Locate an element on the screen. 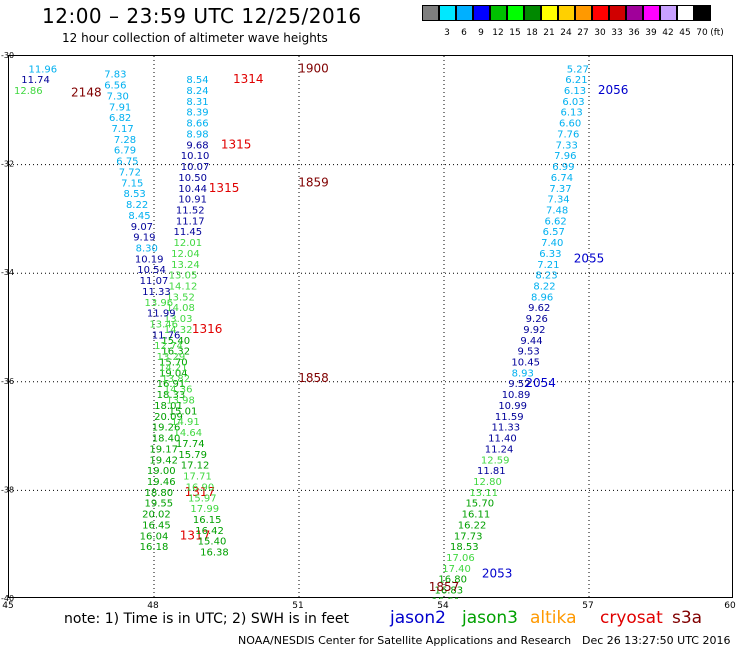  wave-height-value: 14.91 is located at coordinates (185, 422).